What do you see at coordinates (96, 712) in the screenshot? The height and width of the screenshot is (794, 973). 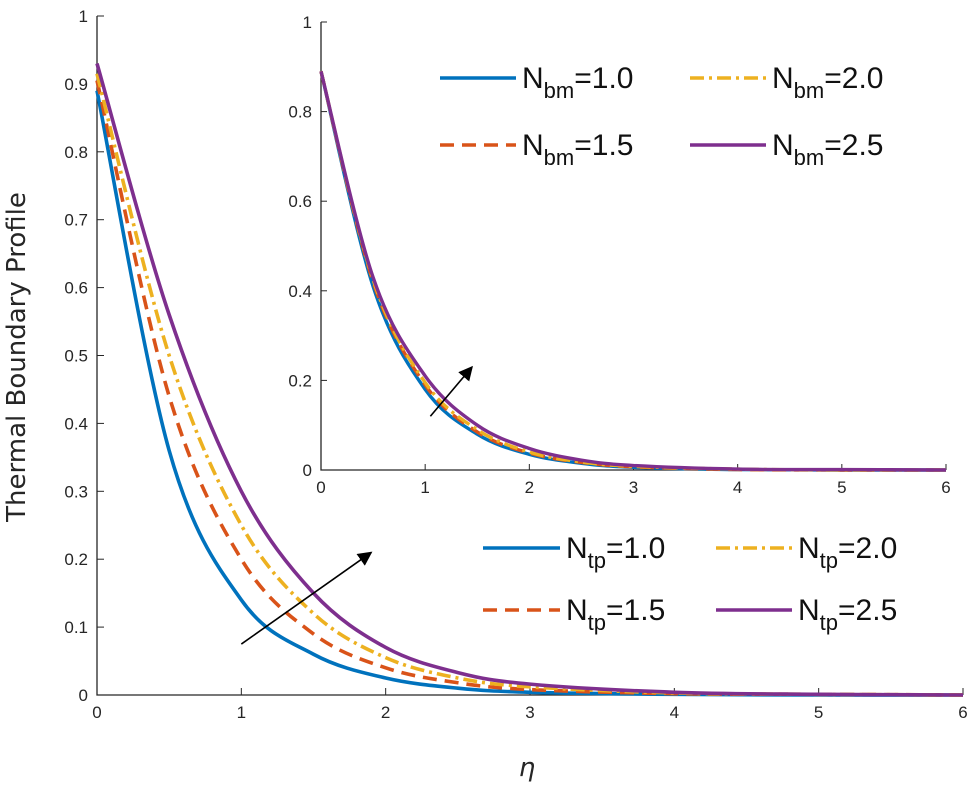 I see `main-x-tick-label: 0` at bounding box center [96, 712].